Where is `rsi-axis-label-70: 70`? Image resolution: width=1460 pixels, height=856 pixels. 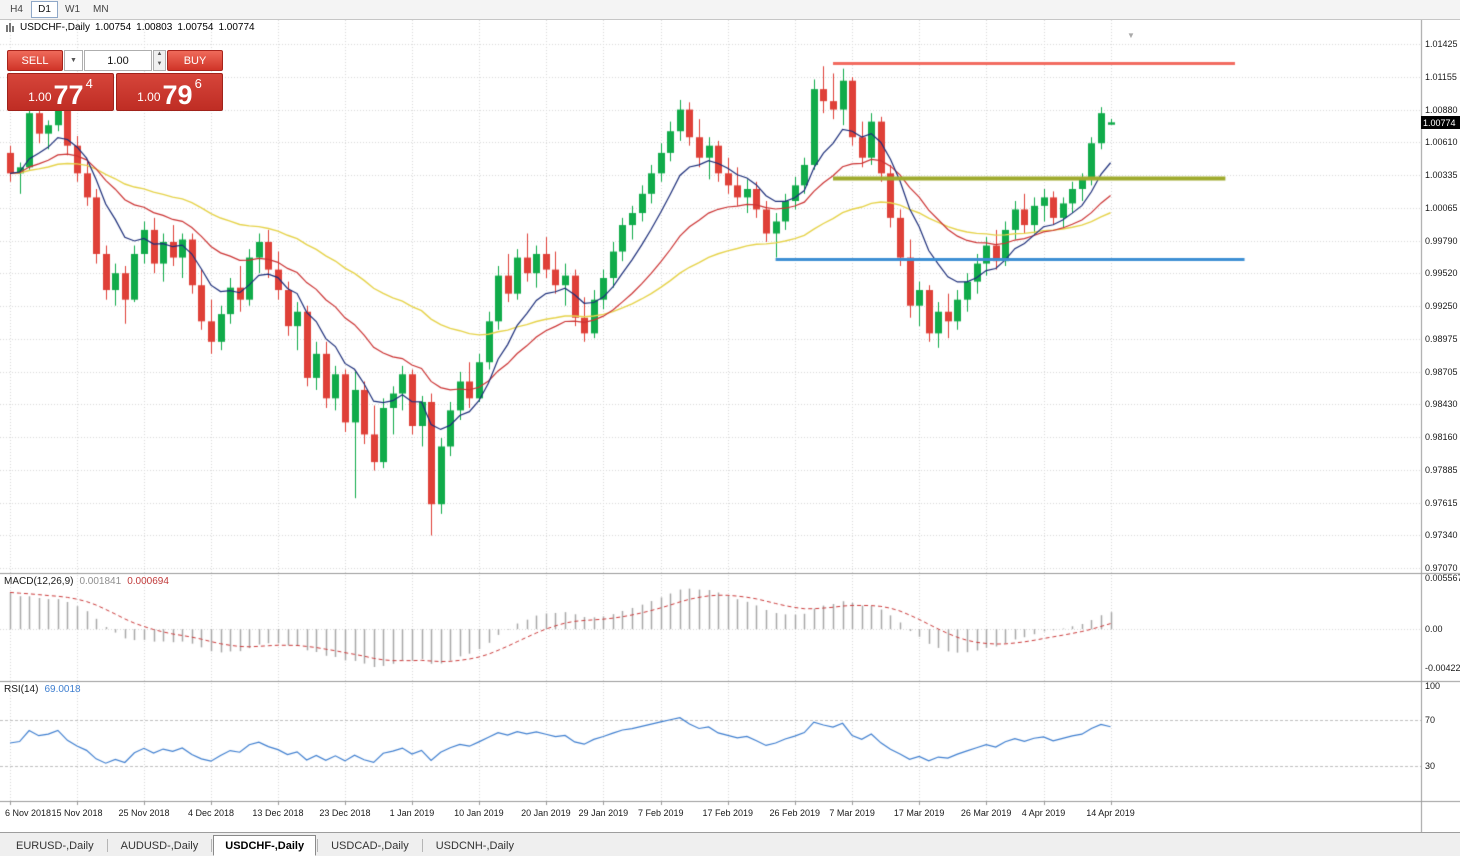
rsi-axis-label-70: 70 is located at coordinates (1430, 720).